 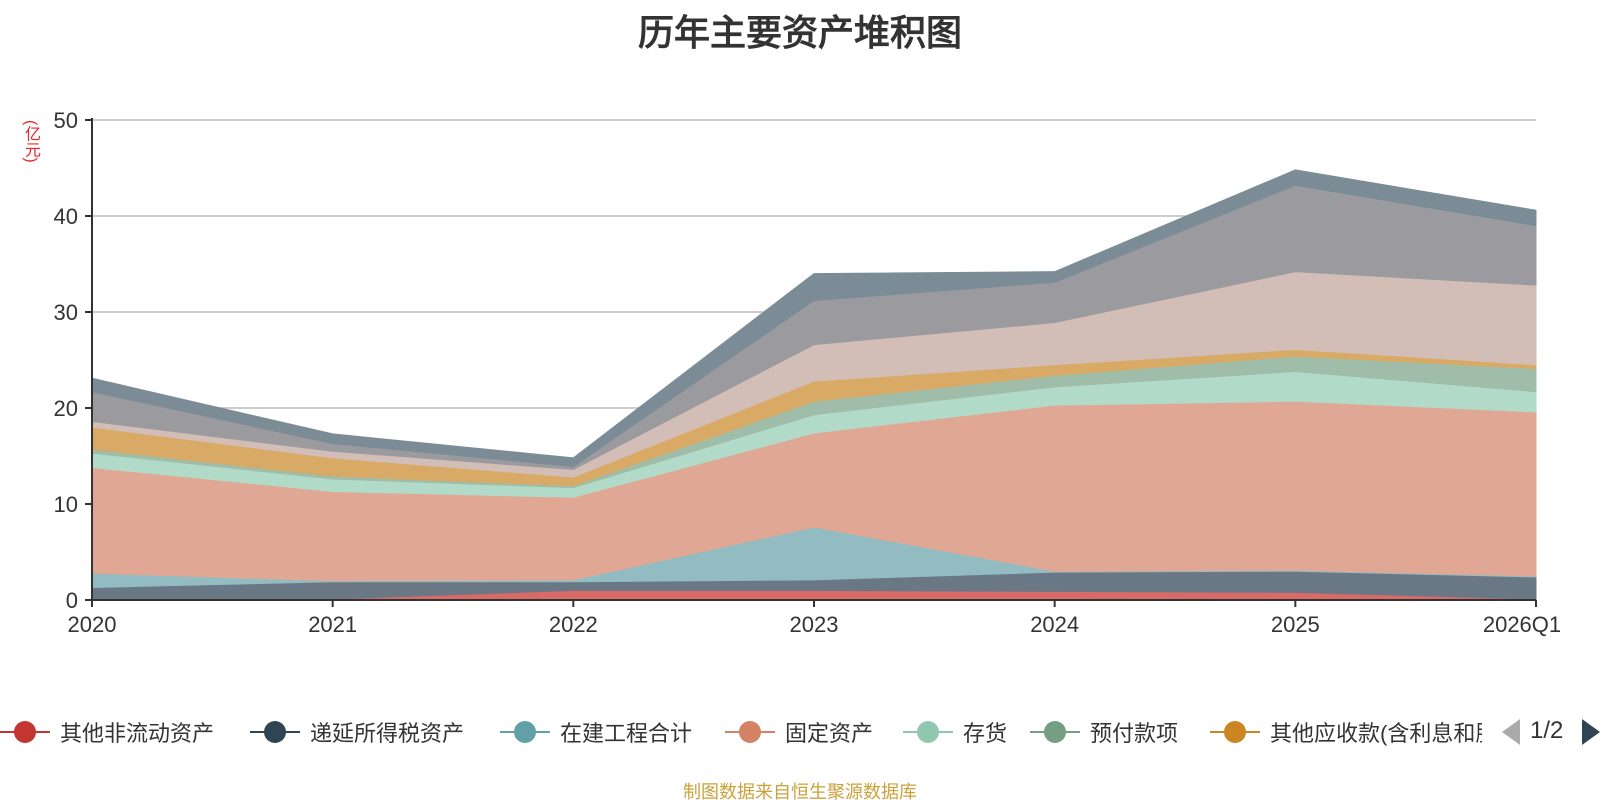 What do you see at coordinates (1511, 732) in the screenshot?
I see `legend-prev-page-icon` at bounding box center [1511, 732].